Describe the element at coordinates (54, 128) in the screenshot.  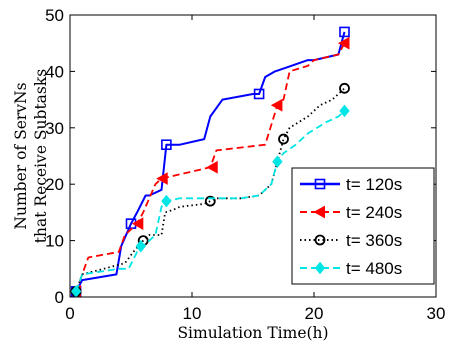
I see `y-tick-label: 30` at that location.